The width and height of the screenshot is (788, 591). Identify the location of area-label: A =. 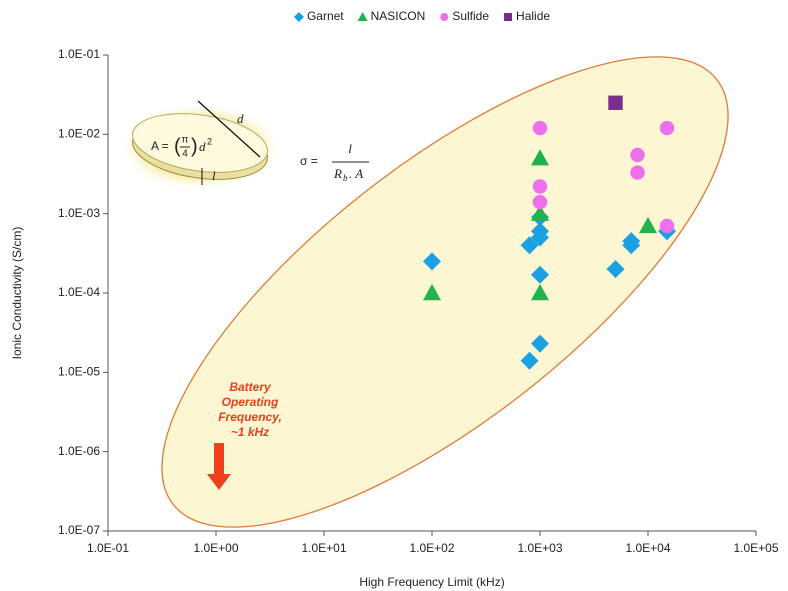
(160, 146).